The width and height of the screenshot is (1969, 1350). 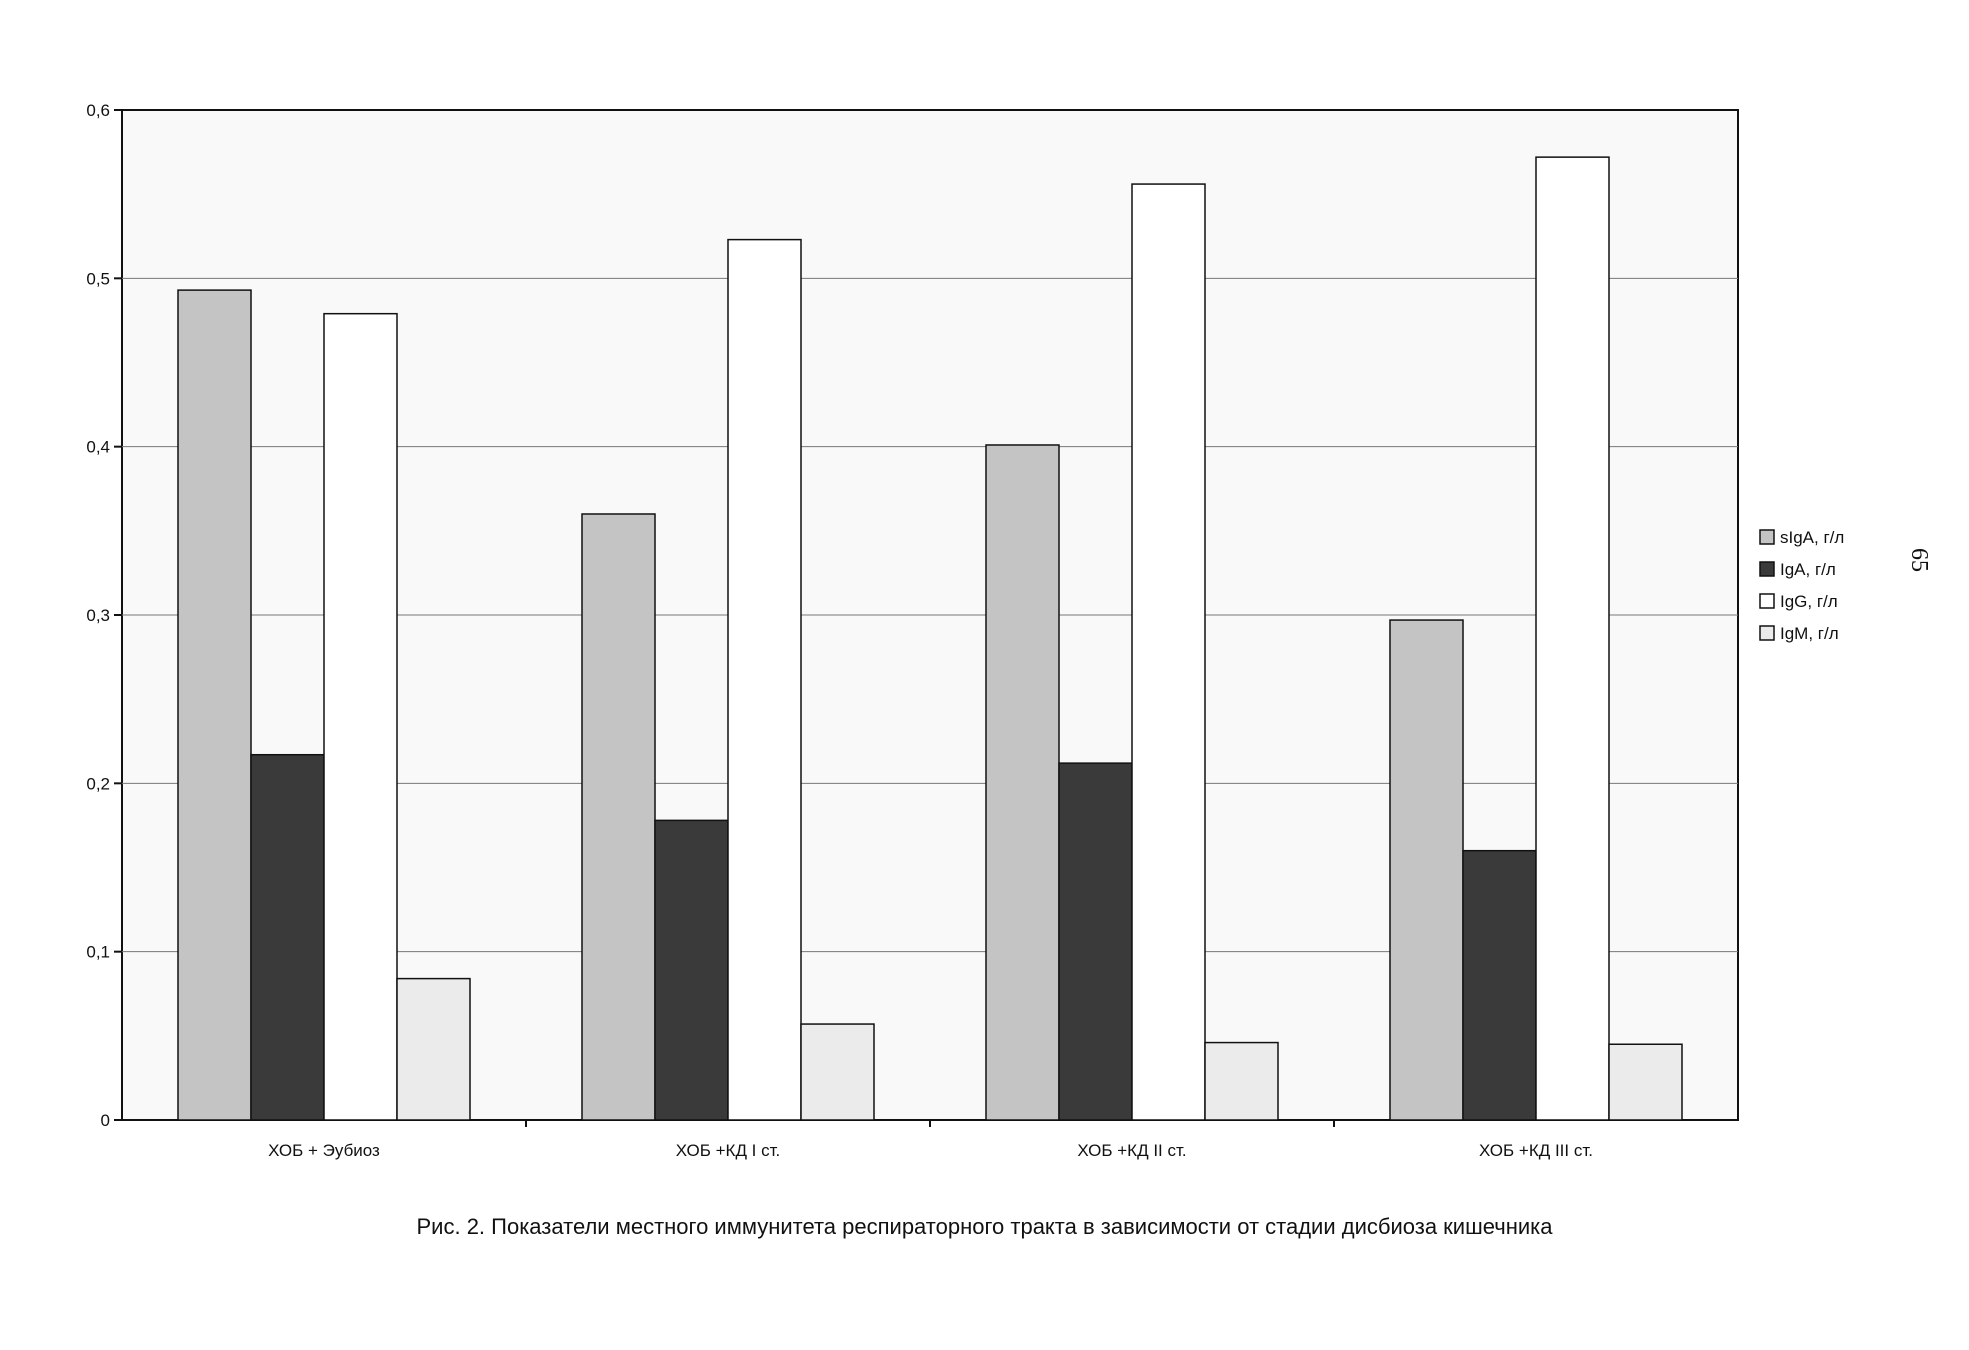 What do you see at coordinates (1812, 537) in the screenshot?
I see `legend-label: sIgA, г/л` at bounding box center [1812, 537].